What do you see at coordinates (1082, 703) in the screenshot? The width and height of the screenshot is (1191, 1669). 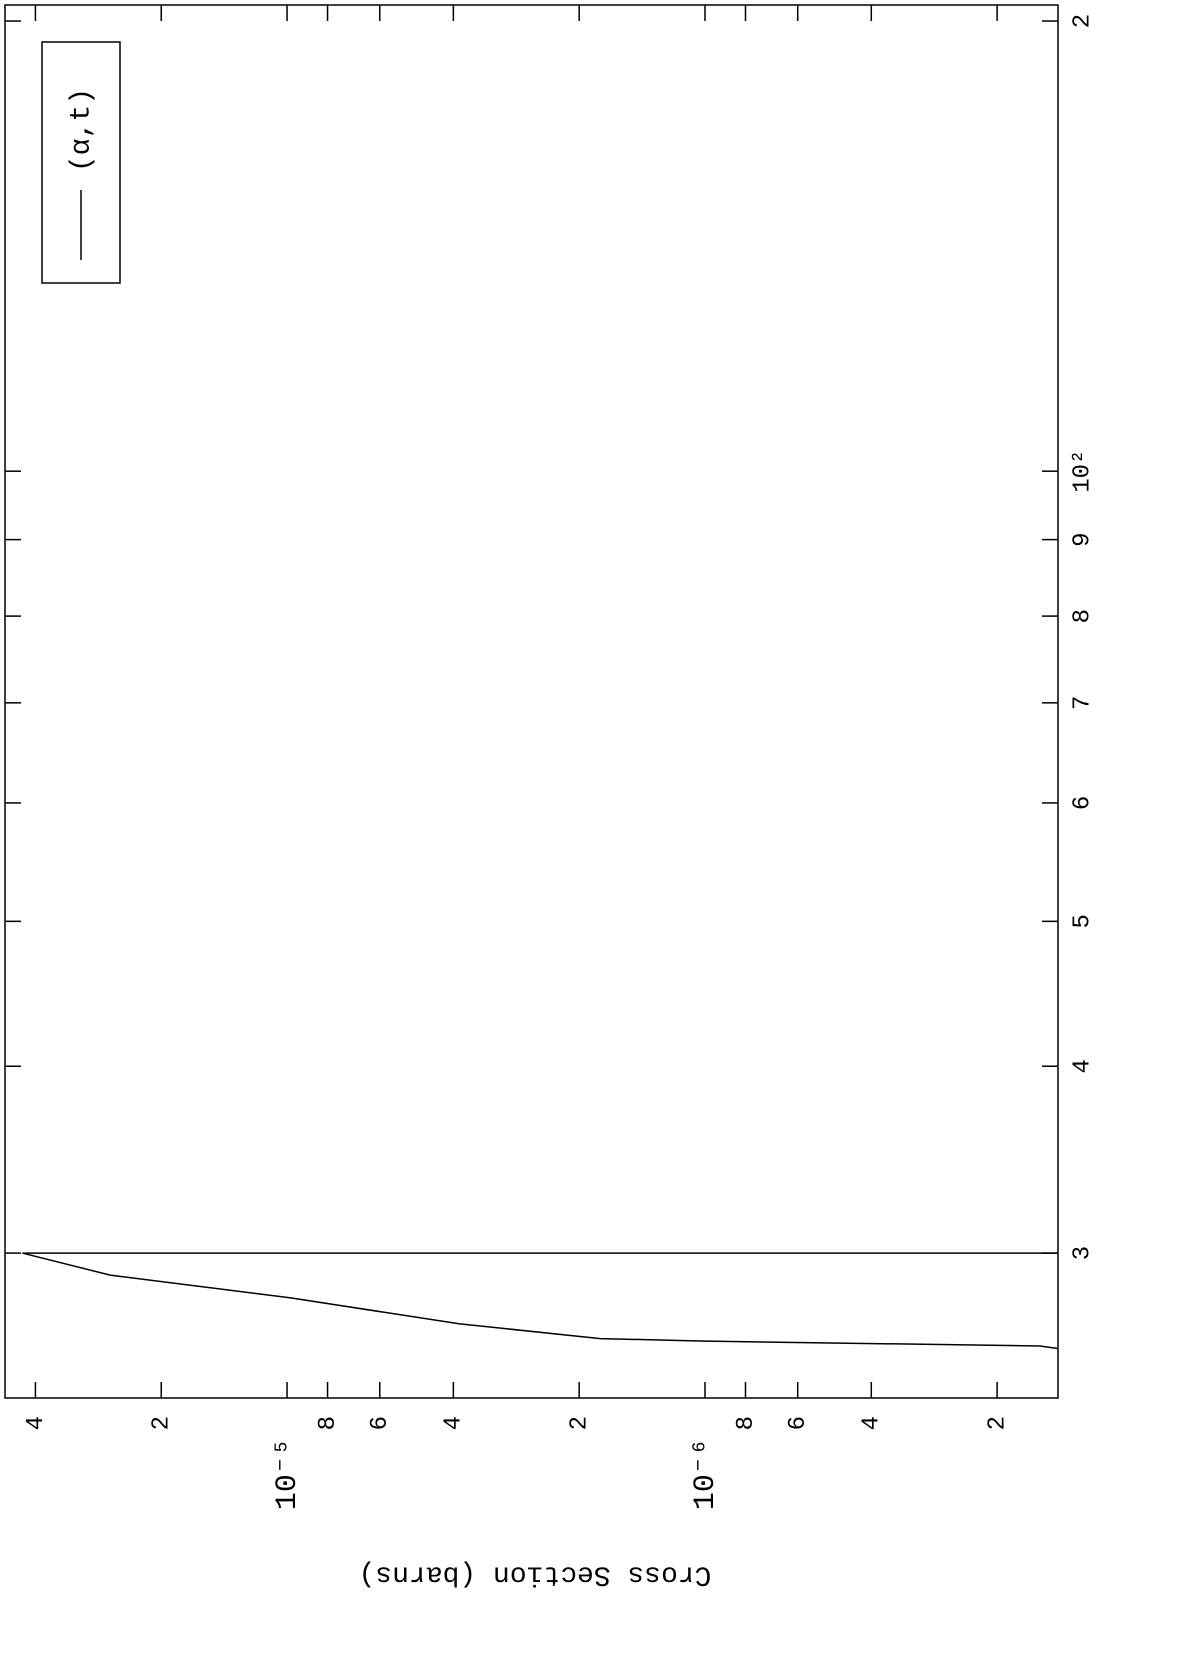 I see `x-tick-label: 7` at bounding box center [1082, 703].